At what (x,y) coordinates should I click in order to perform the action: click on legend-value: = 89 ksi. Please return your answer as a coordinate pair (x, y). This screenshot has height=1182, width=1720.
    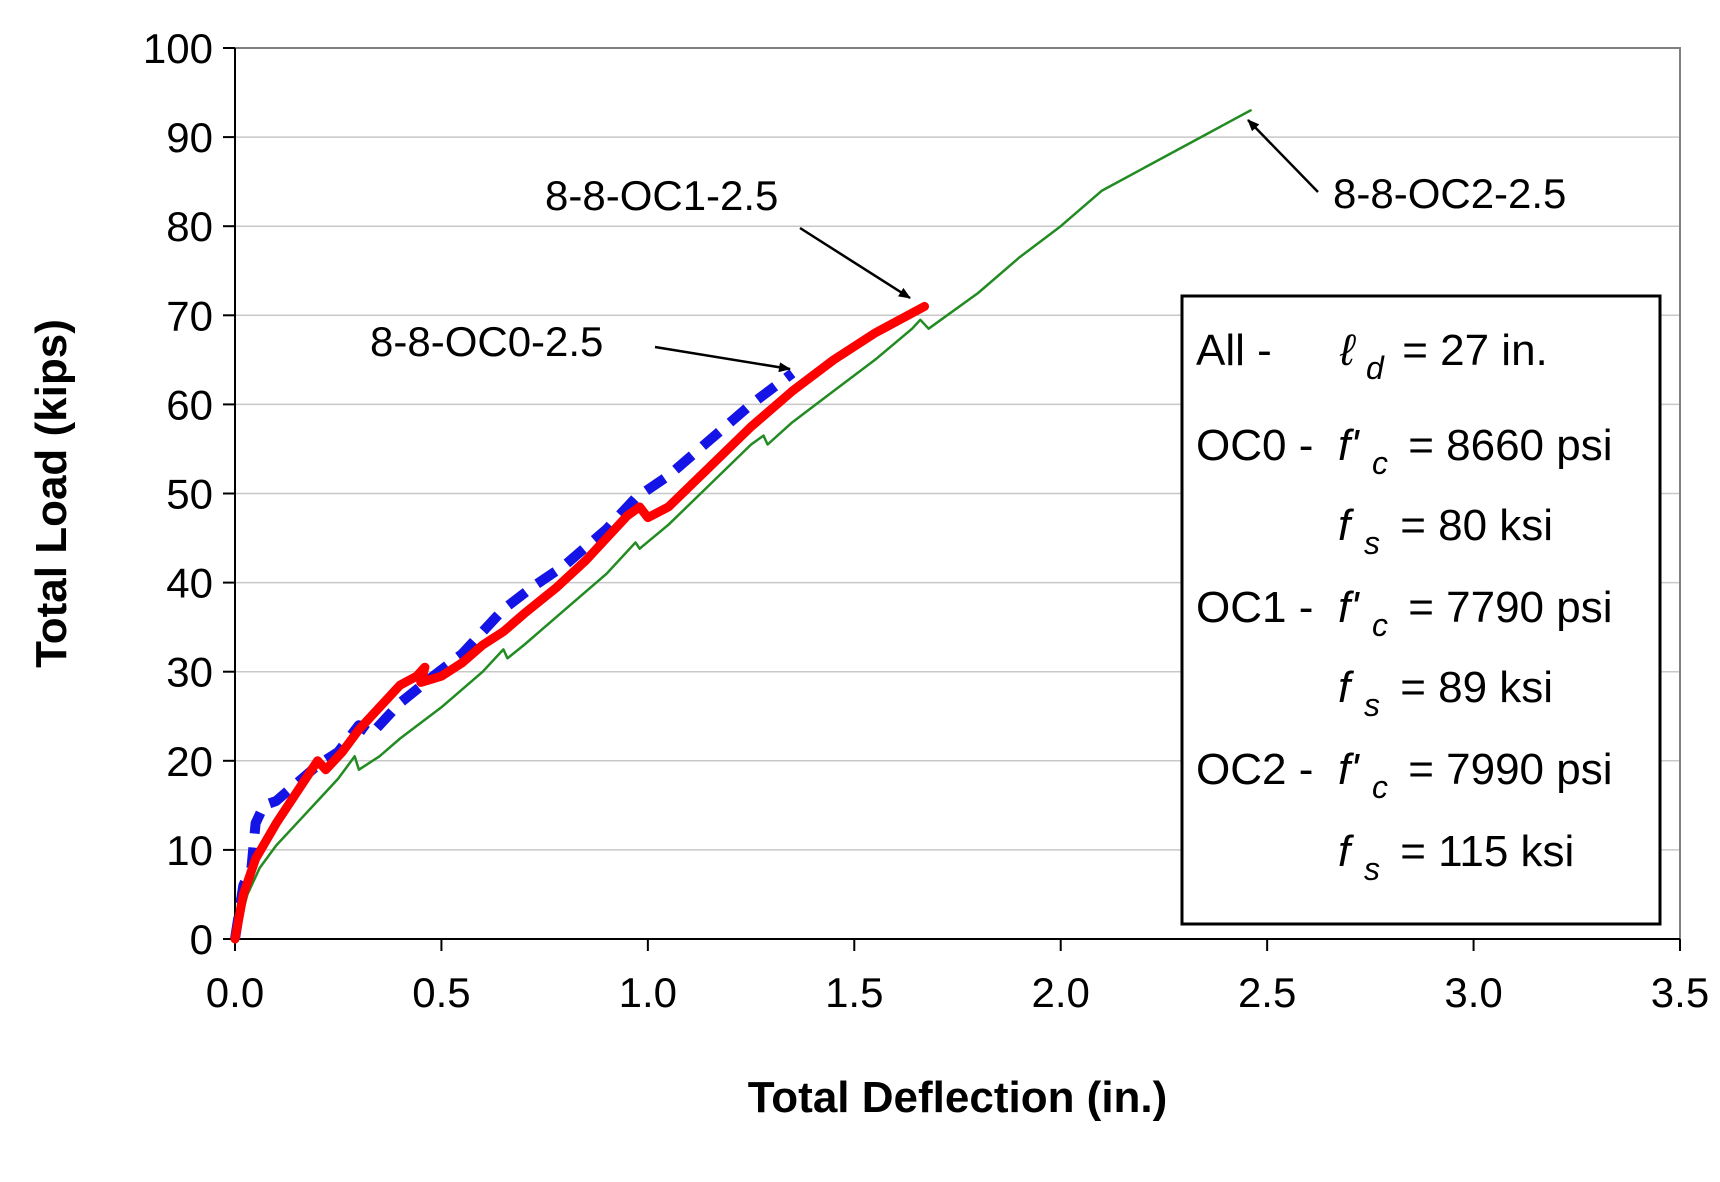
    Looking at the image, I should click on (1470, 687).